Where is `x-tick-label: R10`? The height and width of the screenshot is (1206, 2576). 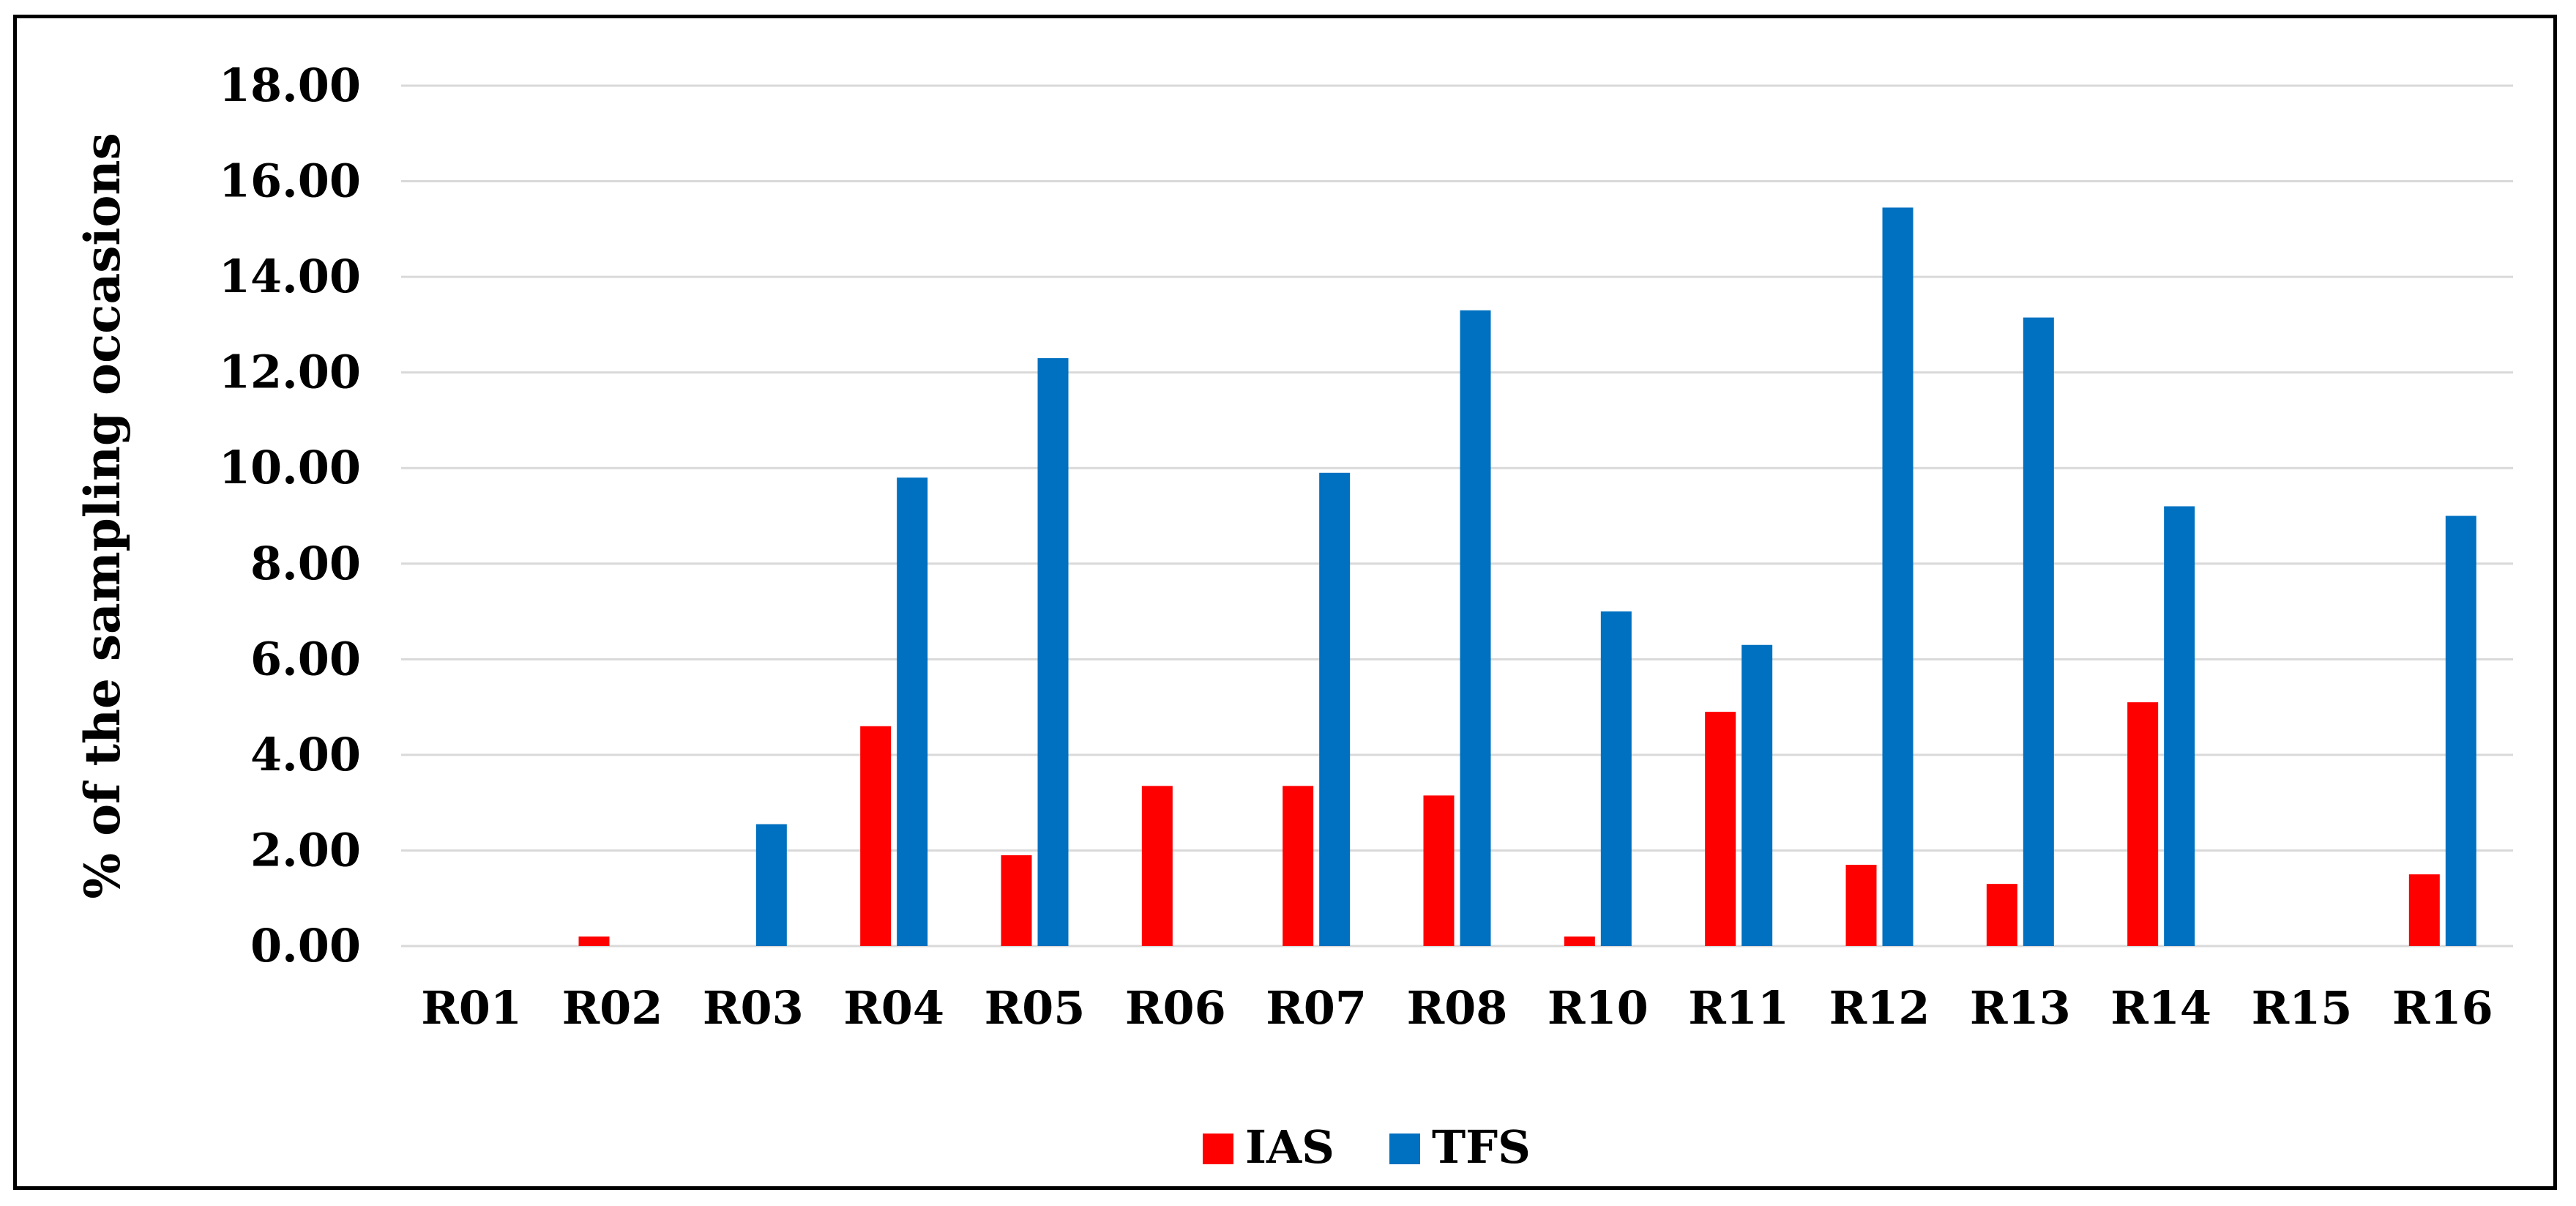 x-tick-label: R10 is located at coordinates (1598, 1008).